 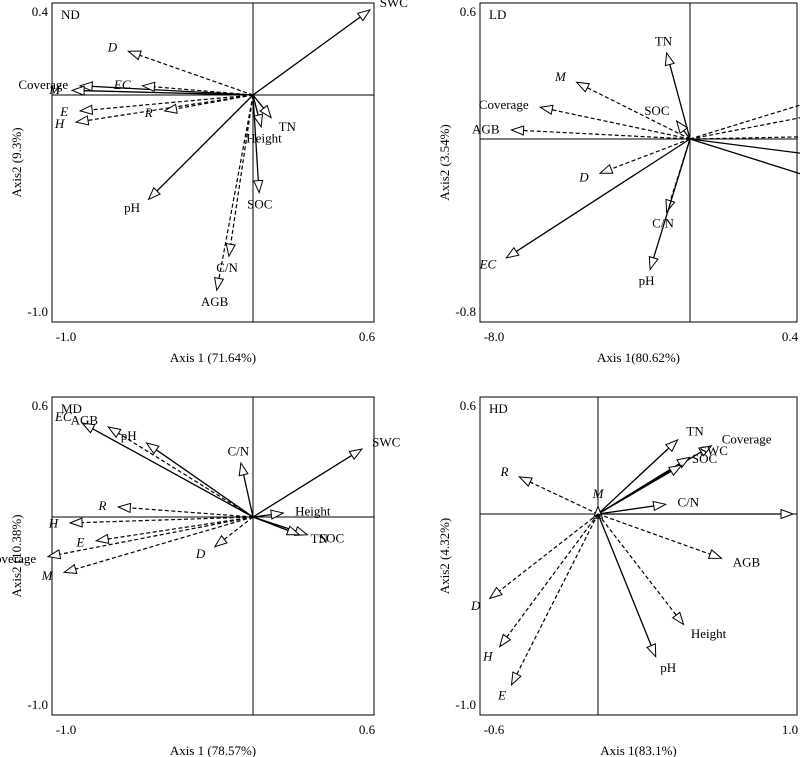 I want to click on vector-coverage-line, so click(x=173, y=90).